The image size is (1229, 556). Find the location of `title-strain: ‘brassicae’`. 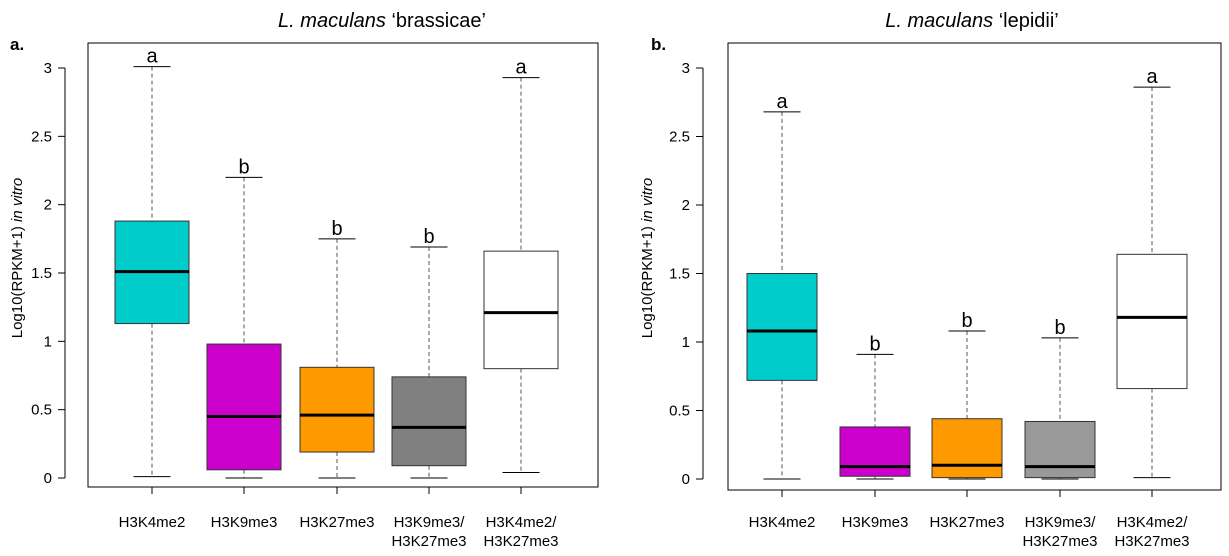

title-strain: ‘brassicae’ is located at coordinates (438, 21).